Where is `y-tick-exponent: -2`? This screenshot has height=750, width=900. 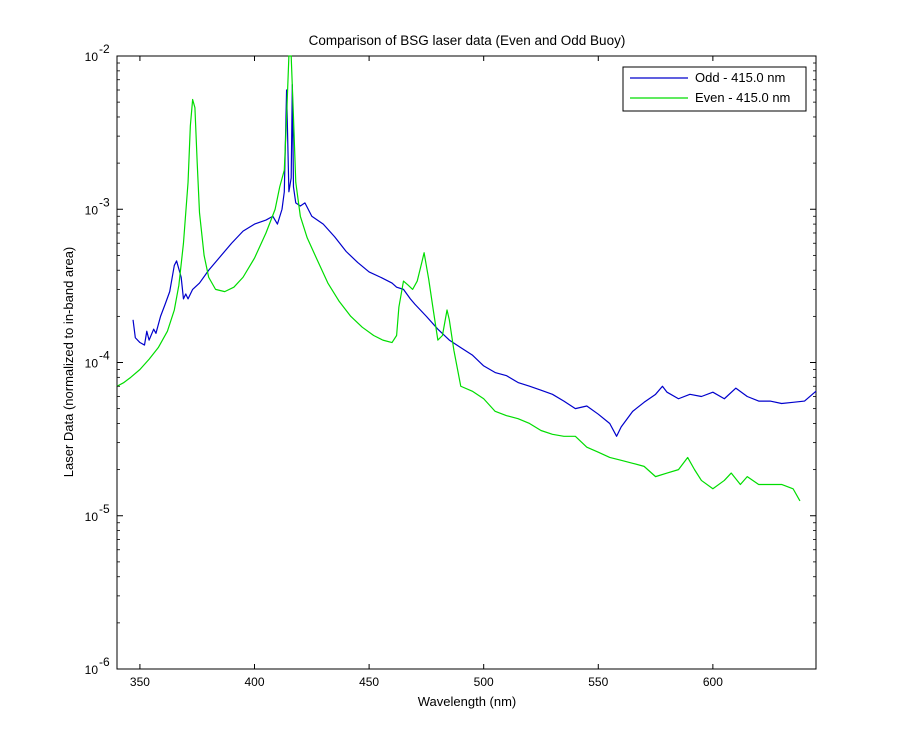
y-tick-exponent: -2 is located at coordinates (104, 49).